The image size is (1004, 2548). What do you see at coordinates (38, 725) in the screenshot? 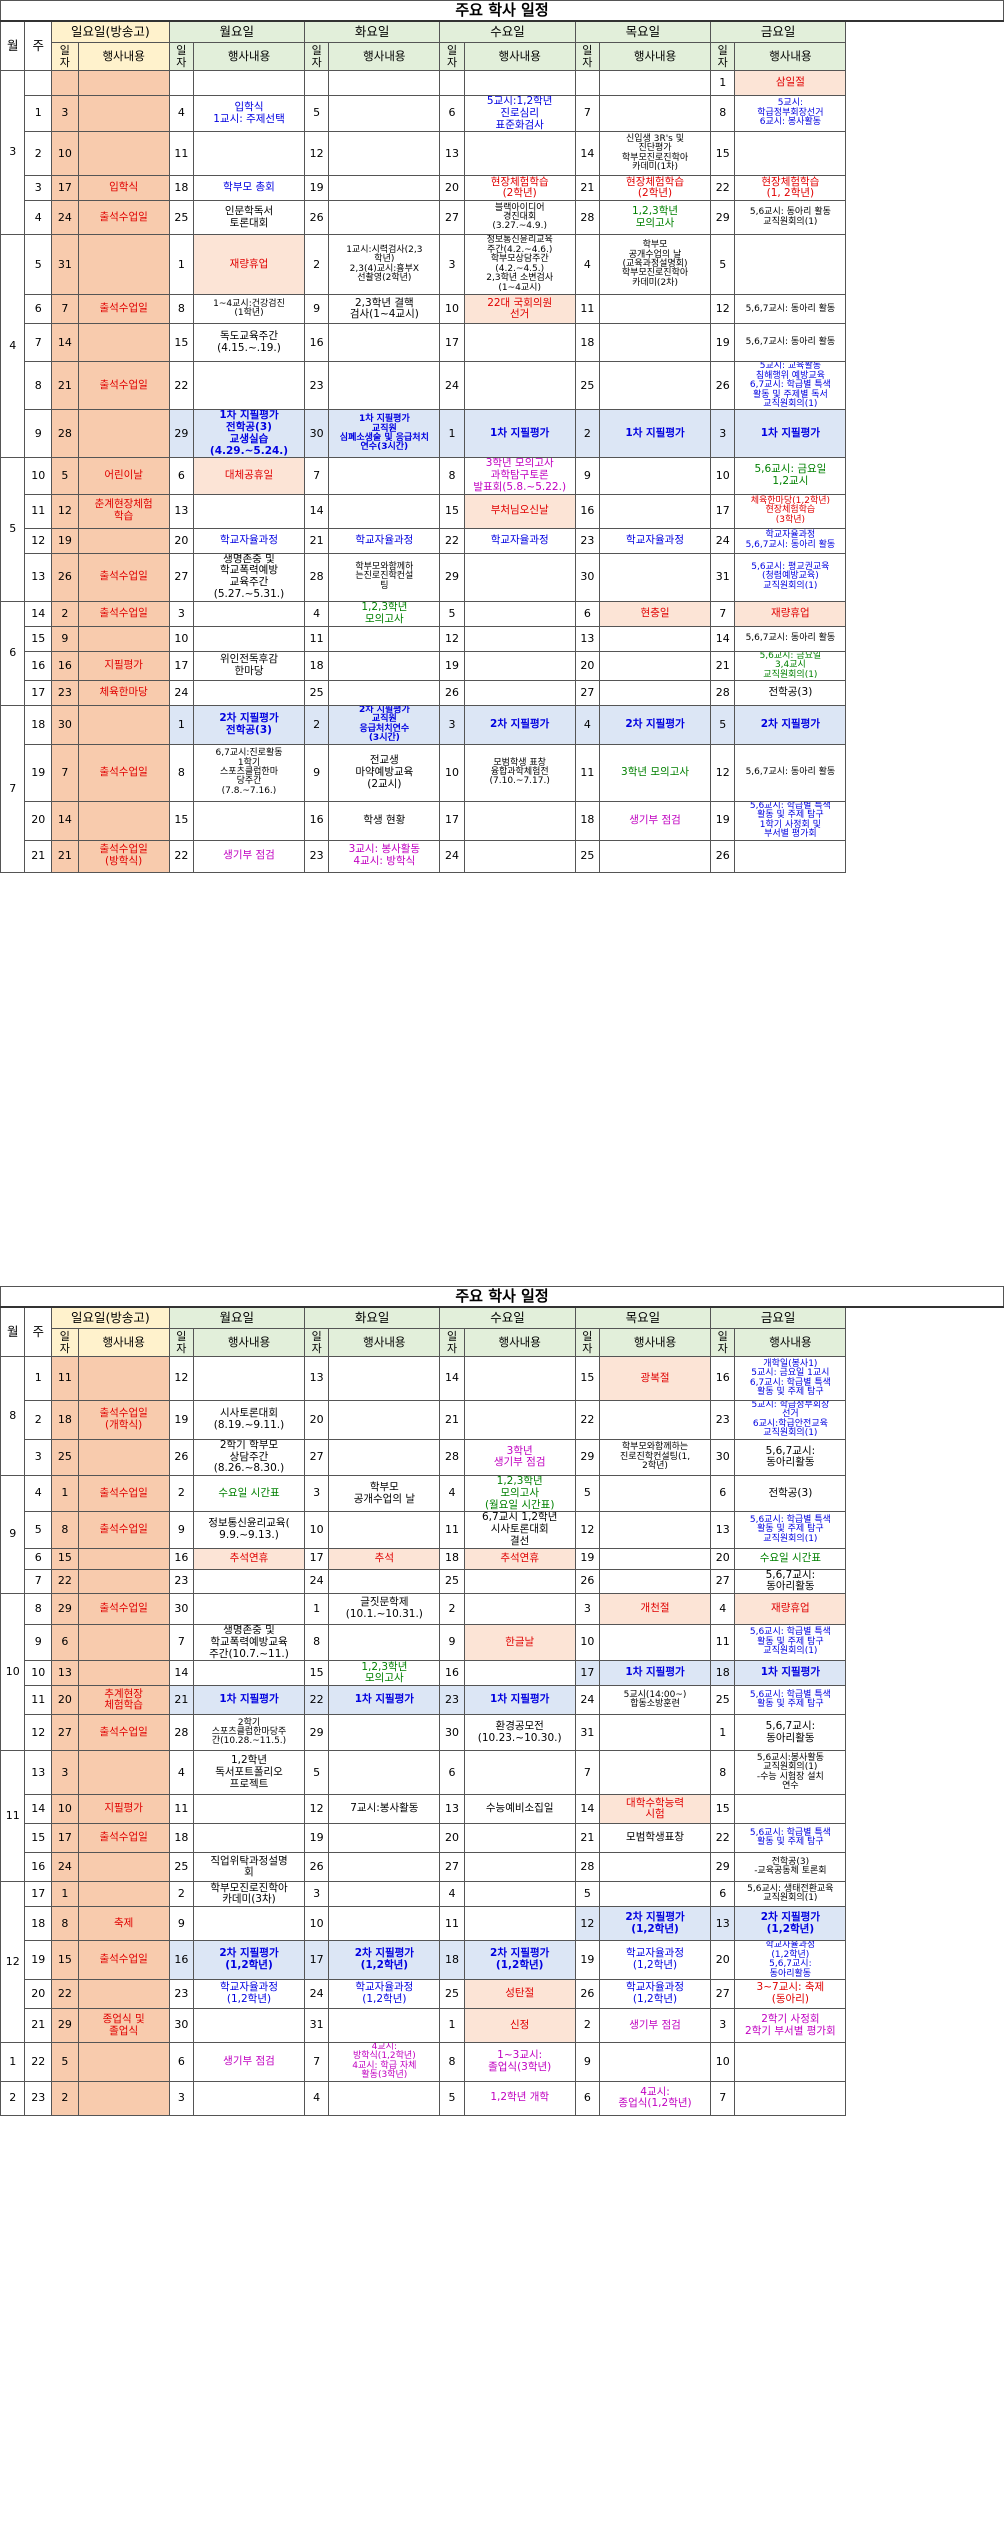
I see `week-number: 18` at bounding box center [38, 725].